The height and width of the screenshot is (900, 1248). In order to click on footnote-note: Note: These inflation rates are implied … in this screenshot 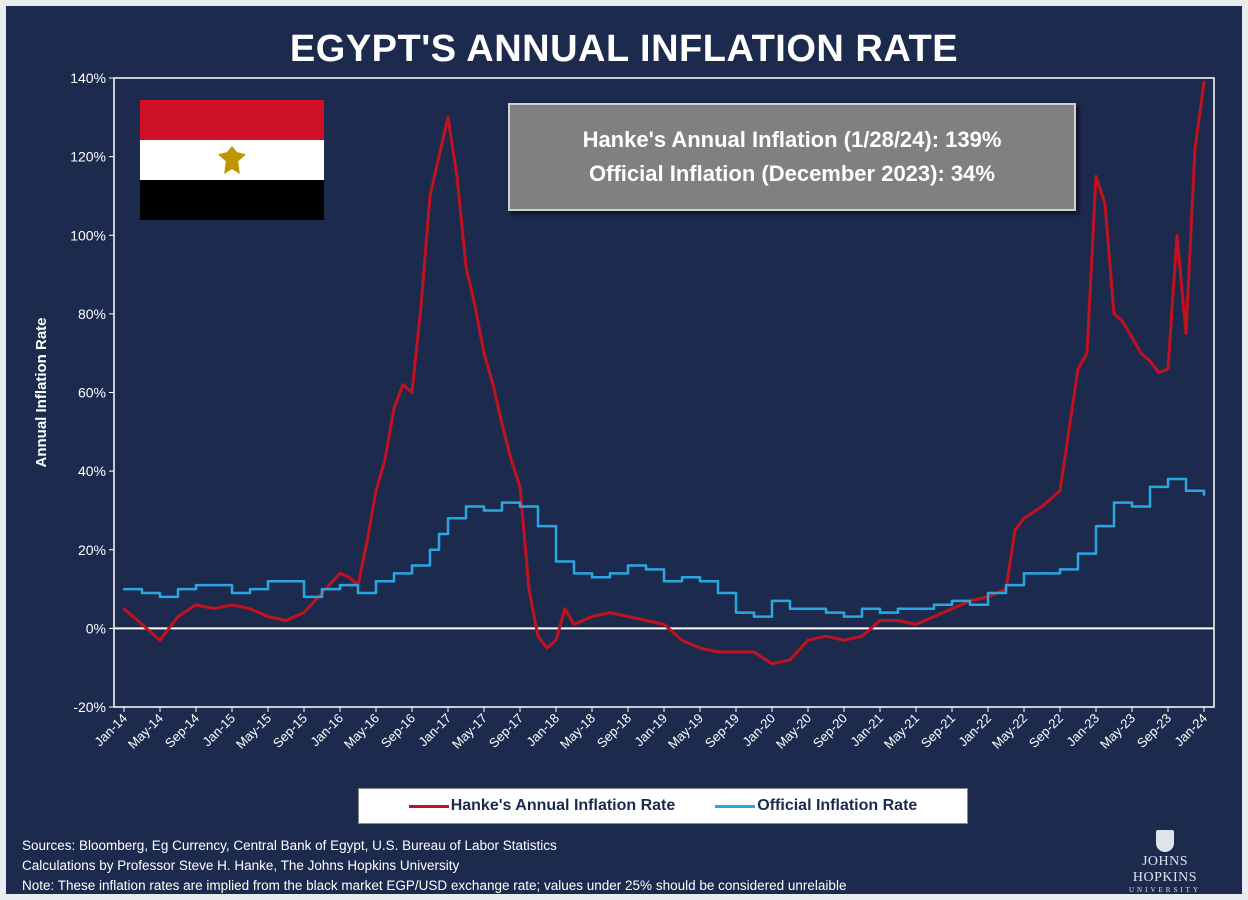, I will do `click(434, 885)`.